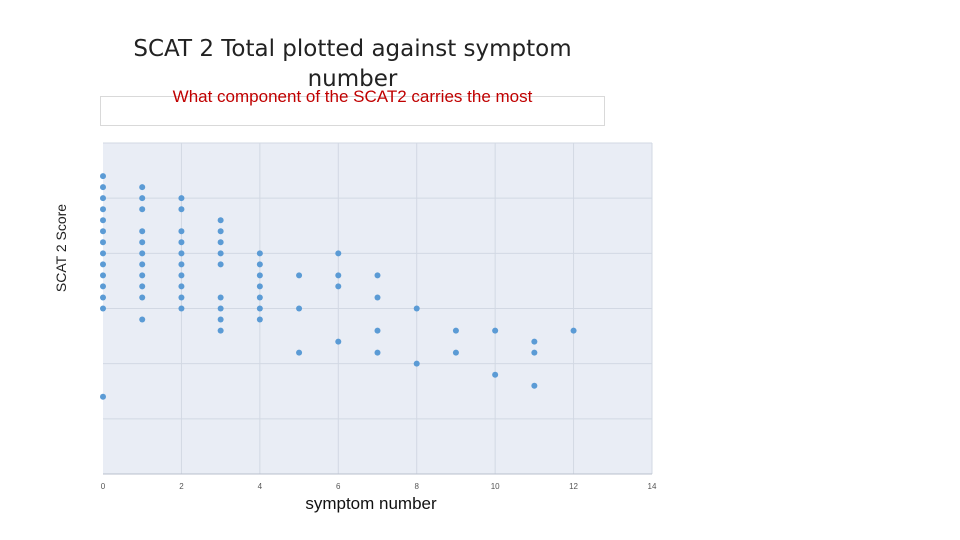 This screenshot has height=540, width=960. What do you see at coordinates (573, 486) in the screenshot?
I see `x-tick-label: 12` at bounding box center [573, 486].